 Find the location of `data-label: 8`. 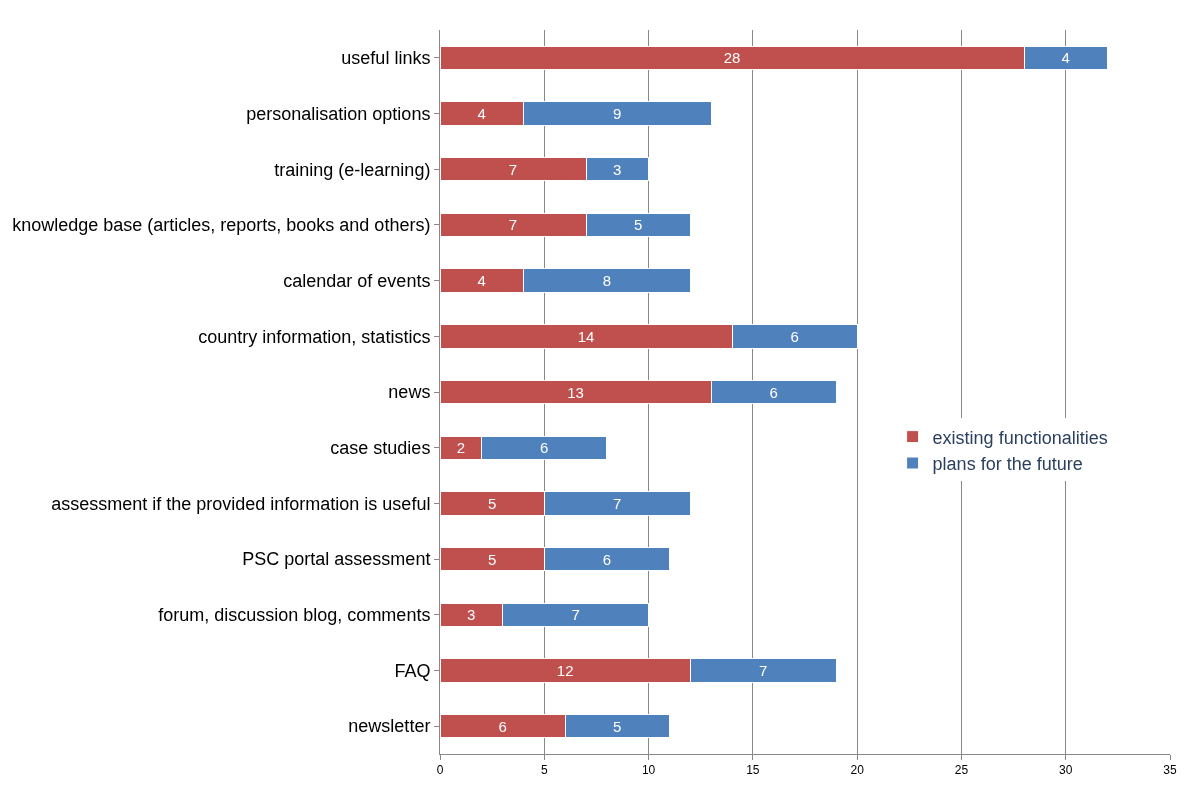

data-label: 8 is located at coordinates (607, 281).